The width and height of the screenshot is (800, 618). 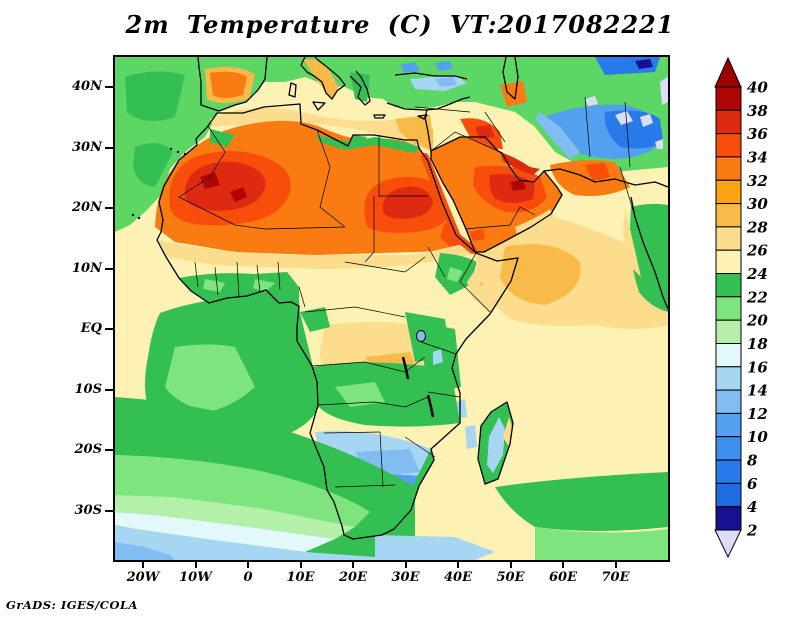 I want to click on colorbar-label: 16, so click(x=757, y=367).